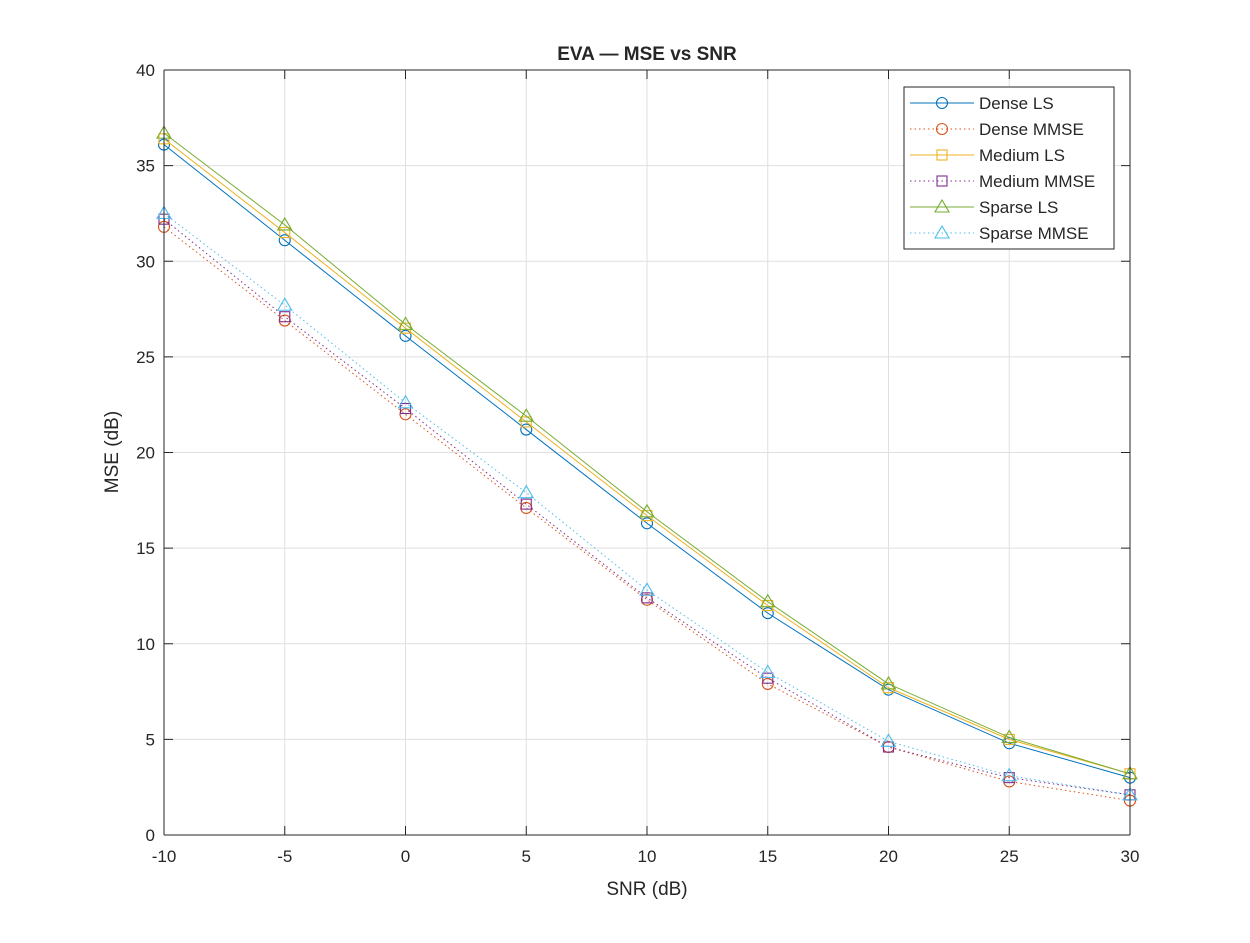 This screenshot has width=1250, height=943. Describe the element at coordinates (1034, 233) in the screenshot. I see `legend-label: Sparse MMSE` at that location.